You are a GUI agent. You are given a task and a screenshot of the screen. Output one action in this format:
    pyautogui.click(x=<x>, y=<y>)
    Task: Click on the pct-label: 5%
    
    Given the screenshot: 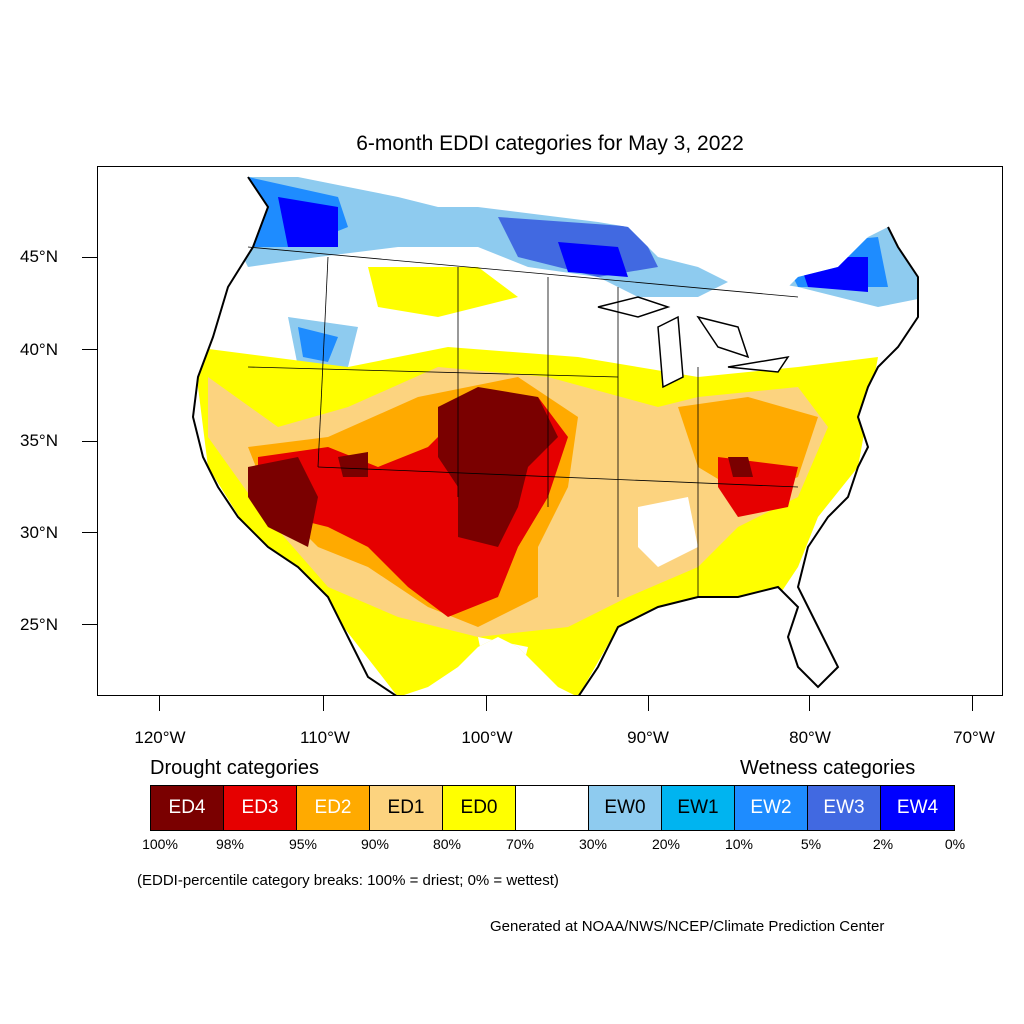 What is the action you would take?
    pyautogui.click(x=811, y=844)
    